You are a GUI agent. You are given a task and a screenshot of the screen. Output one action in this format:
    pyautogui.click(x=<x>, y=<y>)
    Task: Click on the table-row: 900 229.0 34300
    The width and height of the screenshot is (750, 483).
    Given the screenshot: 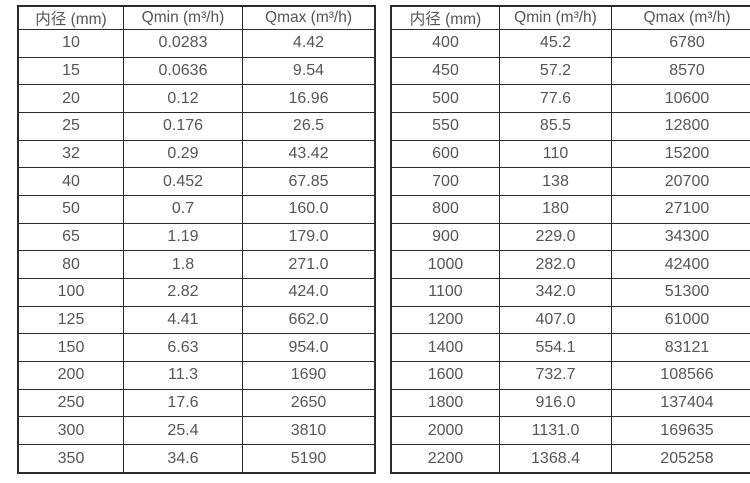 What is the action you would take?
    pyautogui.click(x=570, y=237)
    